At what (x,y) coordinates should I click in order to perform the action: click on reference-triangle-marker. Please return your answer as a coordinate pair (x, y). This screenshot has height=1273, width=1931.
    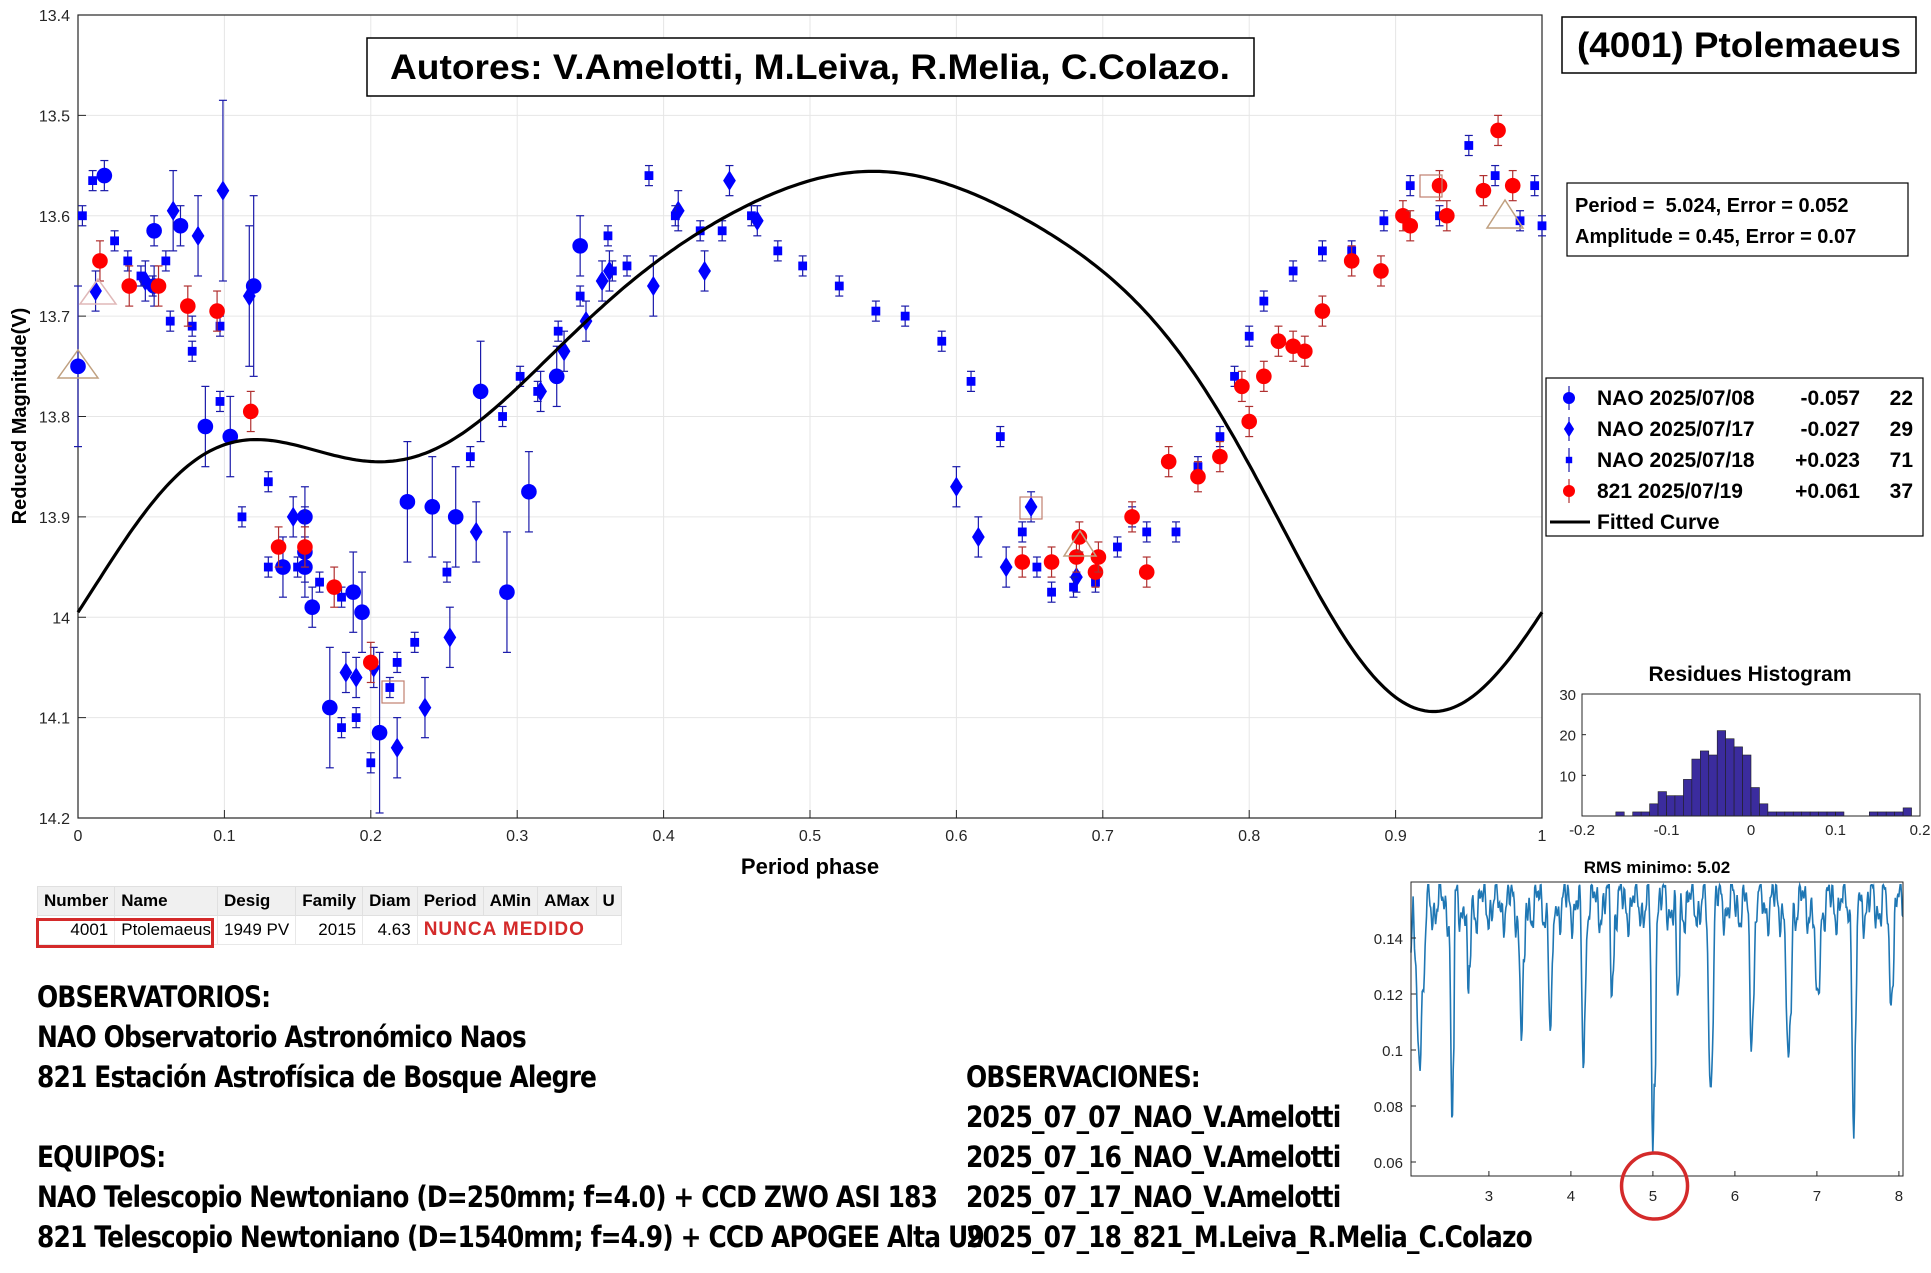
    Looking at the image, I should click on (98, 291).